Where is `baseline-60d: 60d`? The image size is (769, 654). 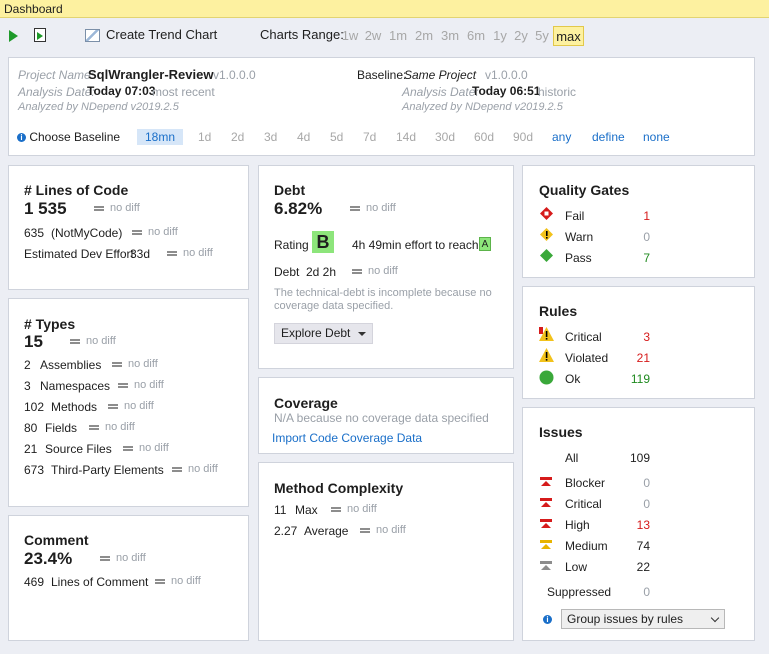
baseline-60d: 60d is located at coordinates (484, 137).